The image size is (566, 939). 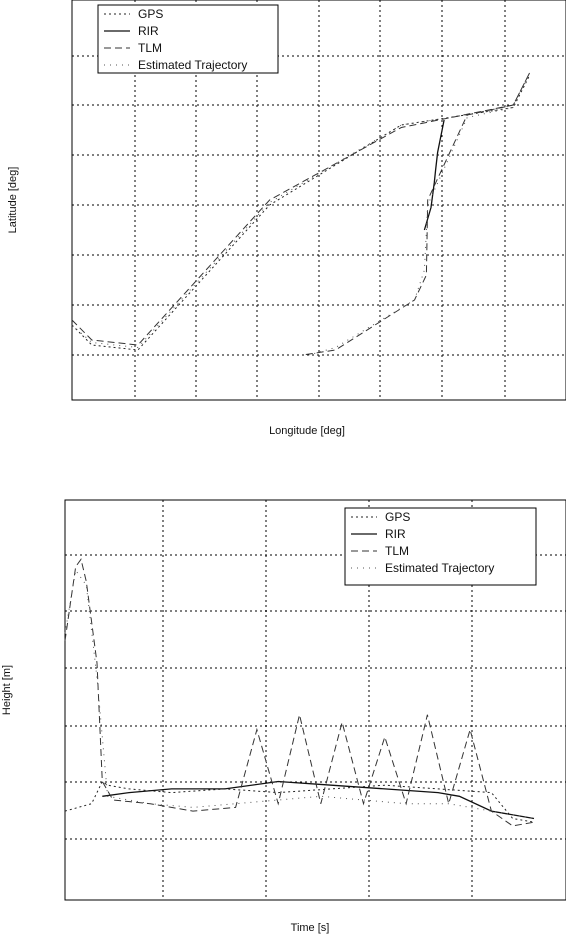 I want to click on y-axis-label: Latitude [deg], so click(x=13, y=200).